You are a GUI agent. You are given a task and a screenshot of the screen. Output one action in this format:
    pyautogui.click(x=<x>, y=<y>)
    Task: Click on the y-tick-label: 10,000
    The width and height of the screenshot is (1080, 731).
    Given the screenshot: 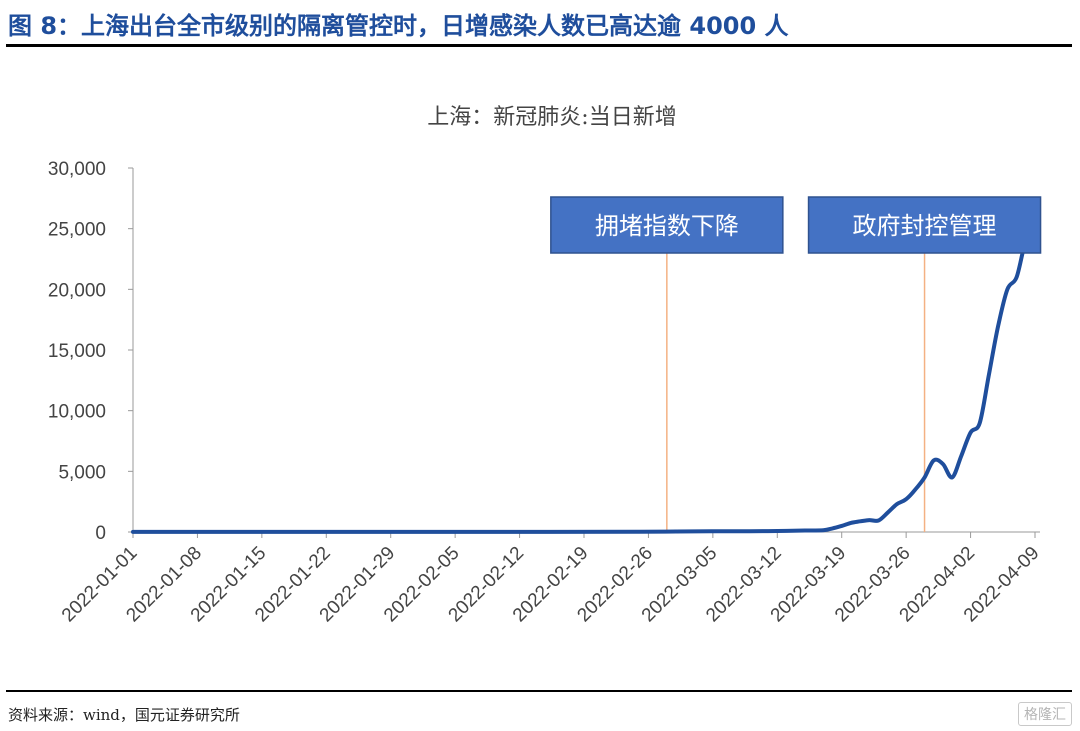 What is the action you would take?
    pyautogui.click(x=77, y=412)
    